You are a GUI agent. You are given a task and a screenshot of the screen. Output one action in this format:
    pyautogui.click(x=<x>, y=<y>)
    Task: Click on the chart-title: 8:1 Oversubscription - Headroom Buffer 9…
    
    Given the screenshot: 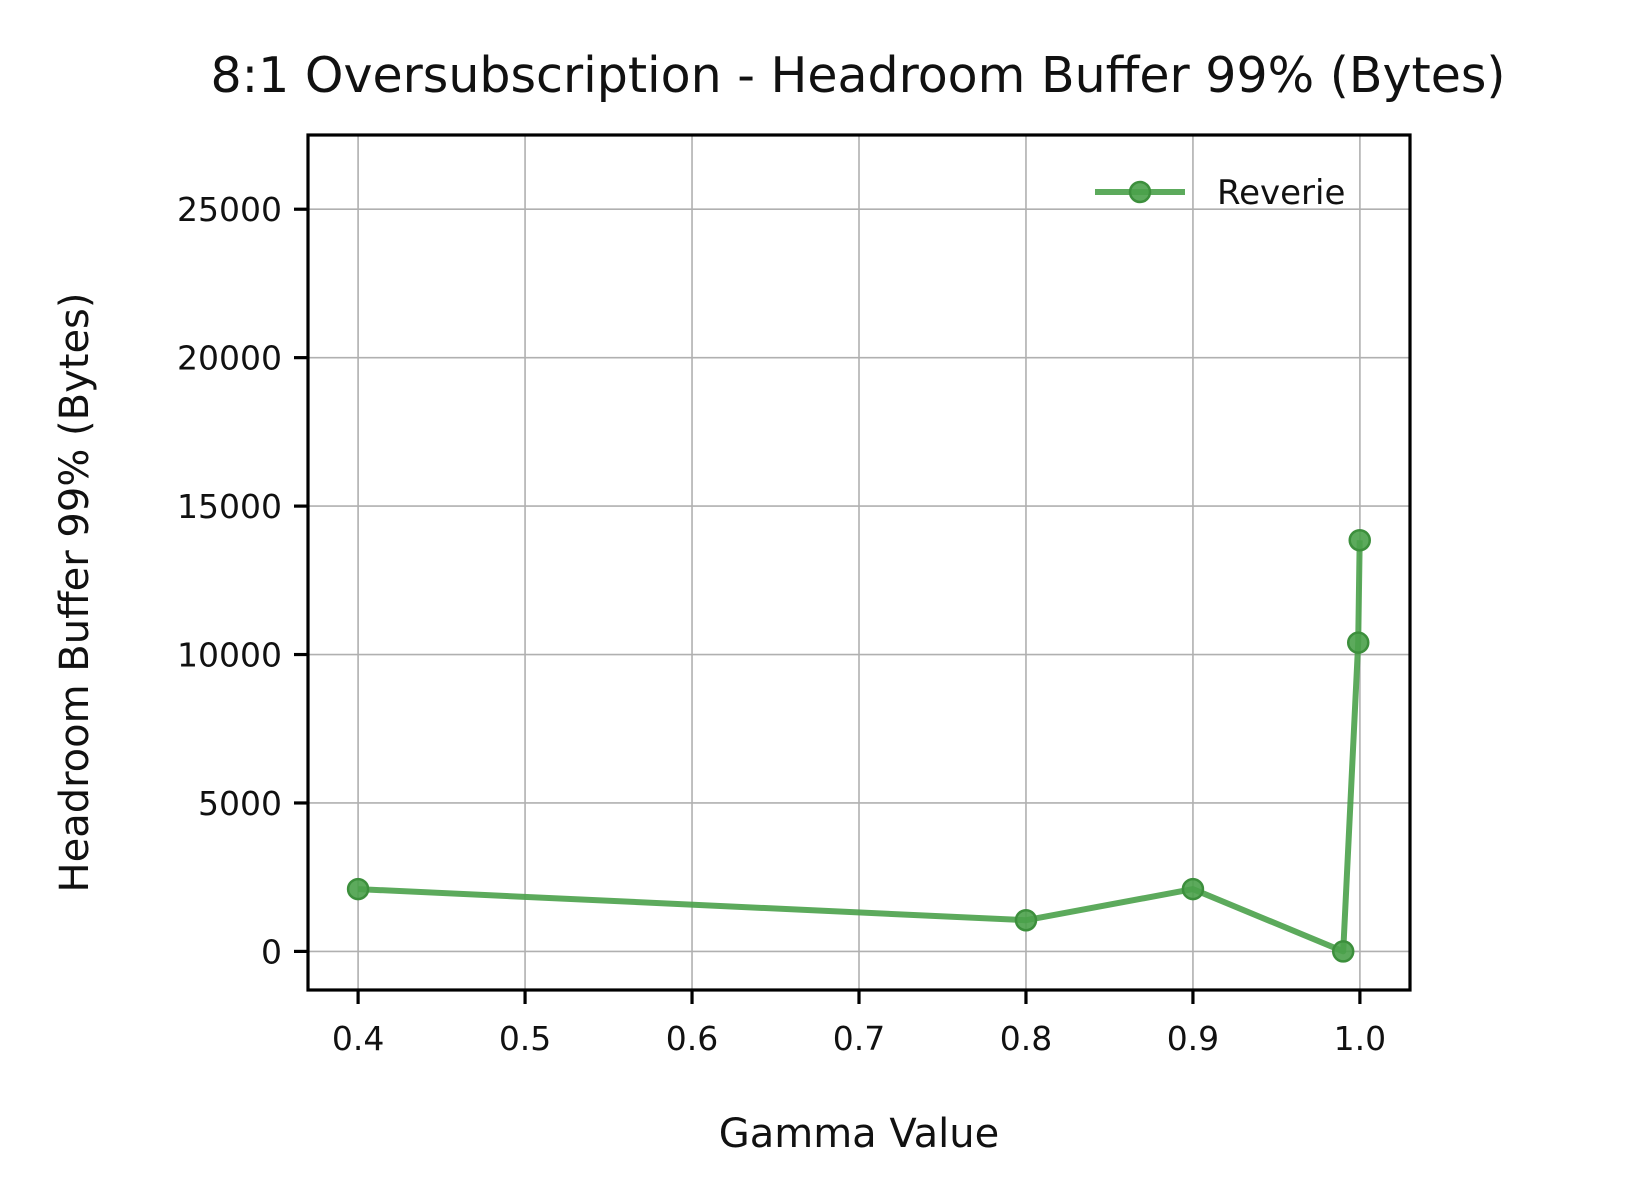 What is the action you would take?
    pyautogui.click(x=858, y=75)
    